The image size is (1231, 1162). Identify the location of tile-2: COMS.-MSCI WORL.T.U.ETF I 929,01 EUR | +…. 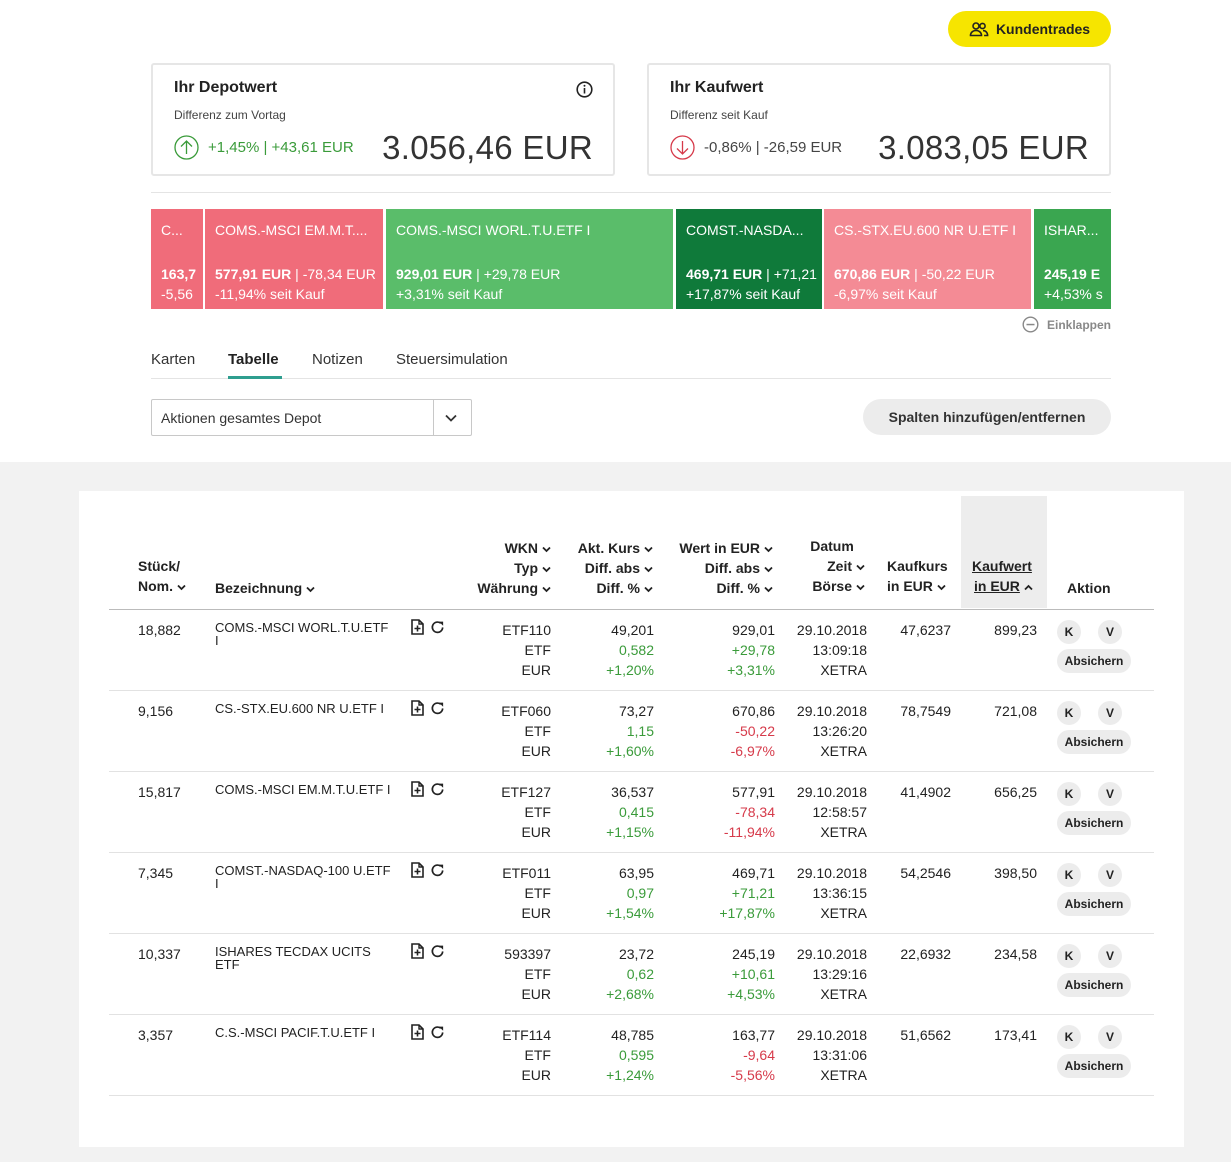
(529, 259).